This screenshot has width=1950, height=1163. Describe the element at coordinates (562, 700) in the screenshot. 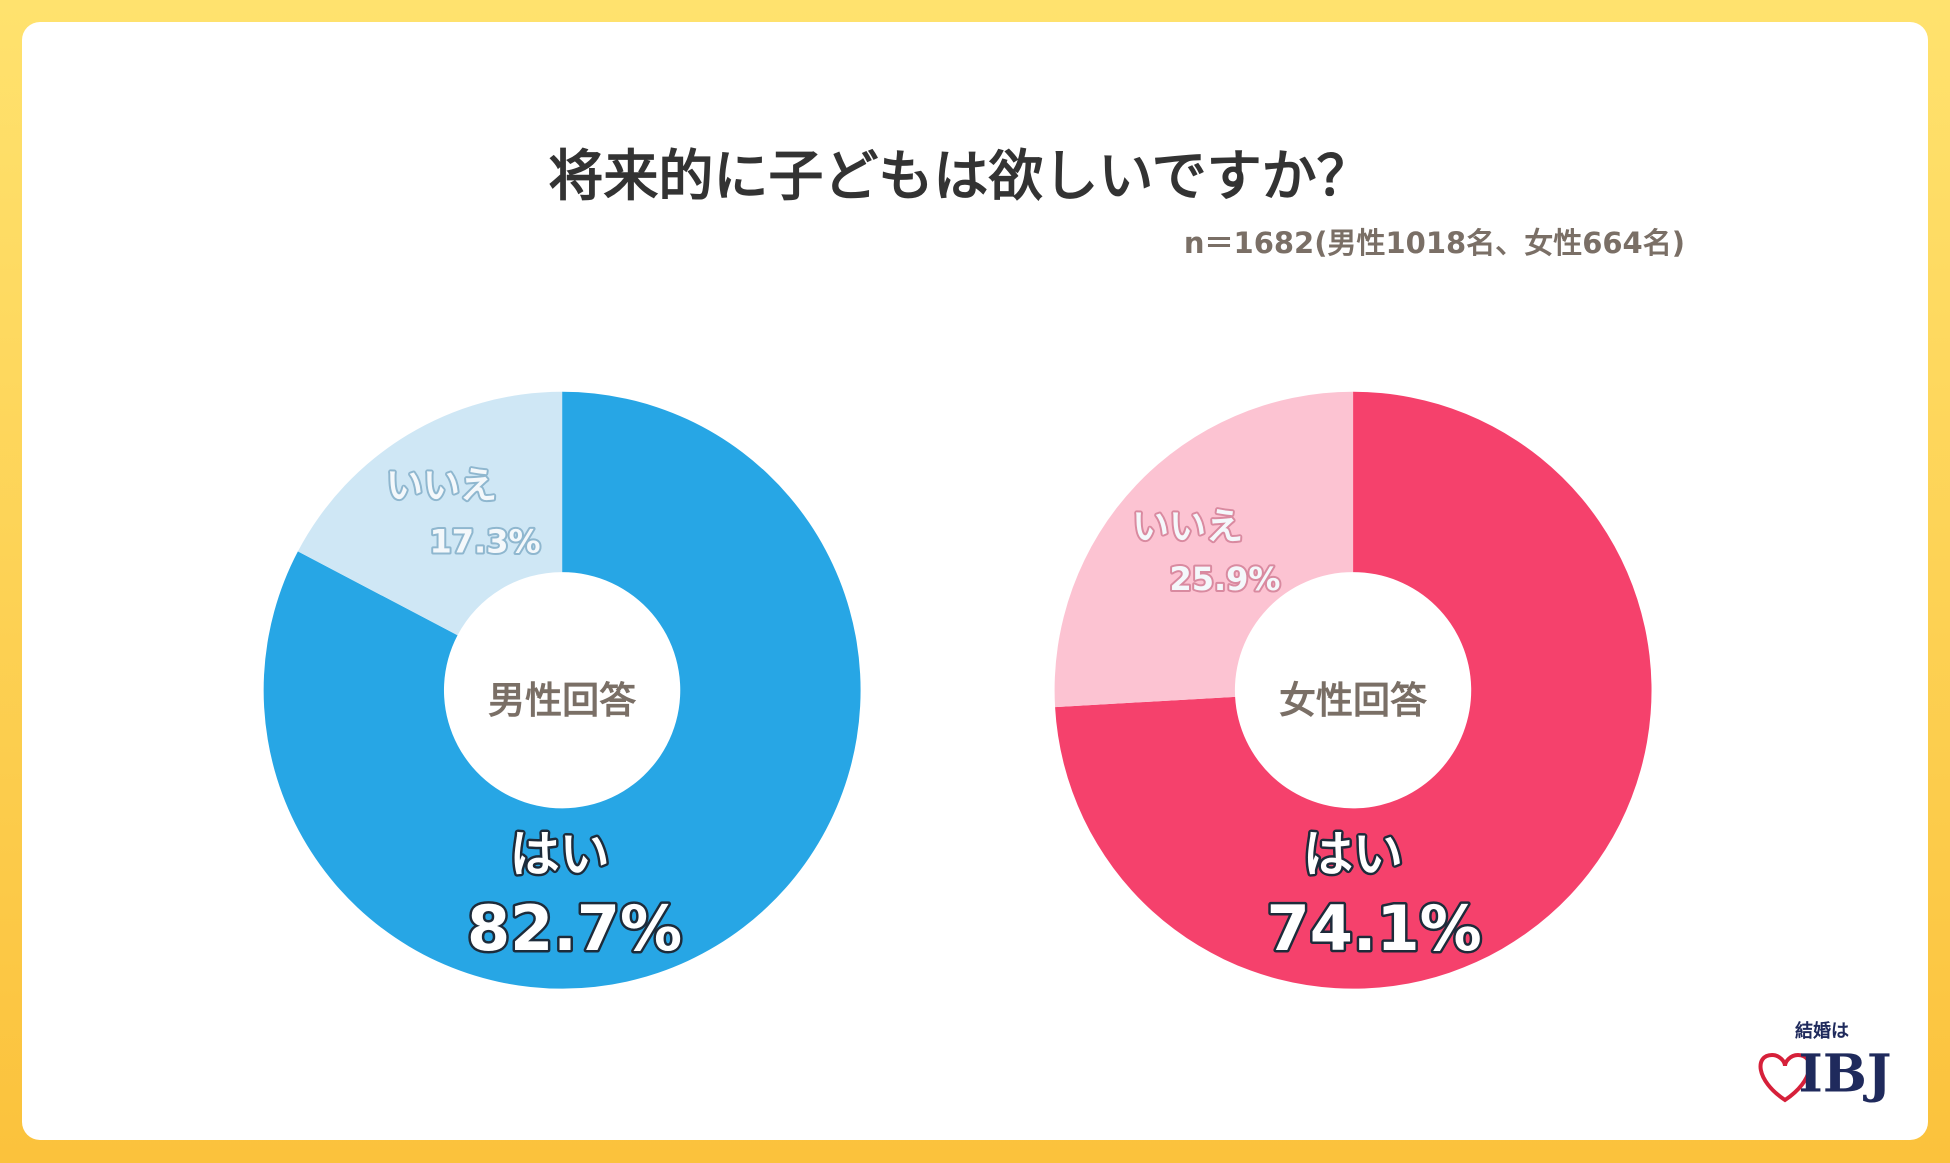

I see `center-label: 男性回答` at that location.